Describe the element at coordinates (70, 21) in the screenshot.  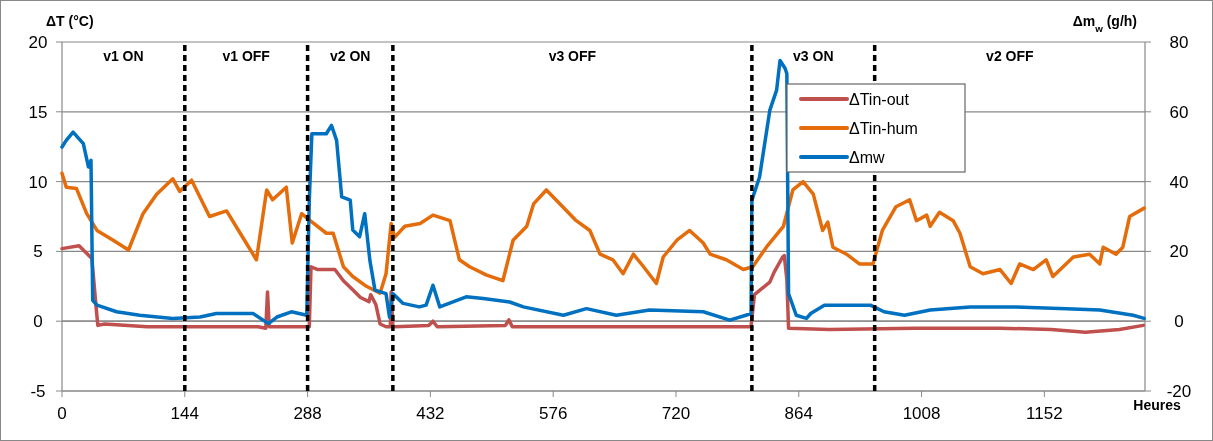
I see `y-axis-title: ΔT (°C)` at that location.